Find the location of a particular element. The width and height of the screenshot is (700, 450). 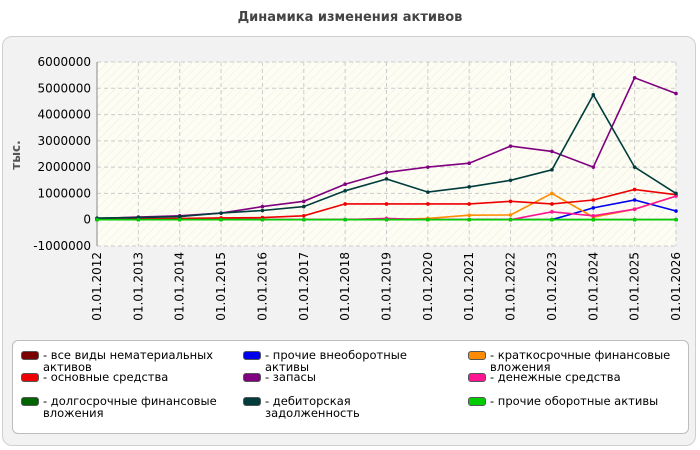

legend-label: - все виды нематериальных активов is located at coordinates (128, 361).